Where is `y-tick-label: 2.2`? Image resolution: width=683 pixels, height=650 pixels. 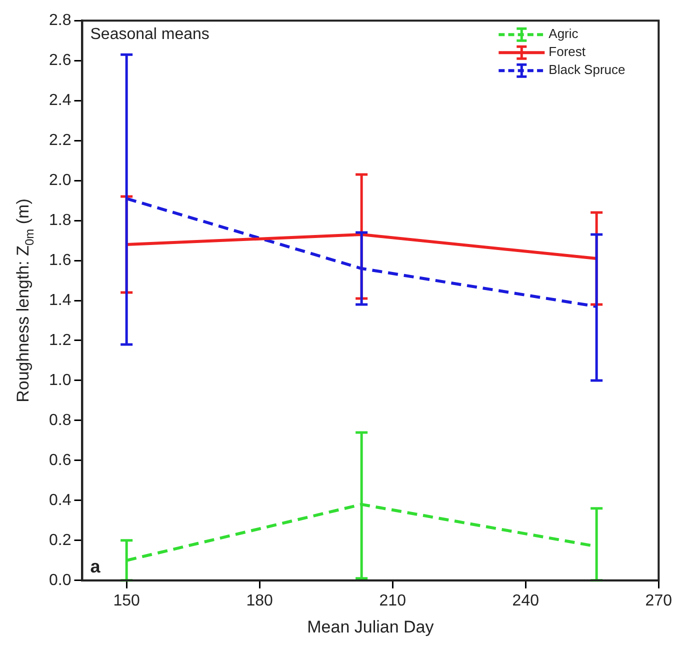
y-tick-label: 2.2 is located at coordinates (60, 140).